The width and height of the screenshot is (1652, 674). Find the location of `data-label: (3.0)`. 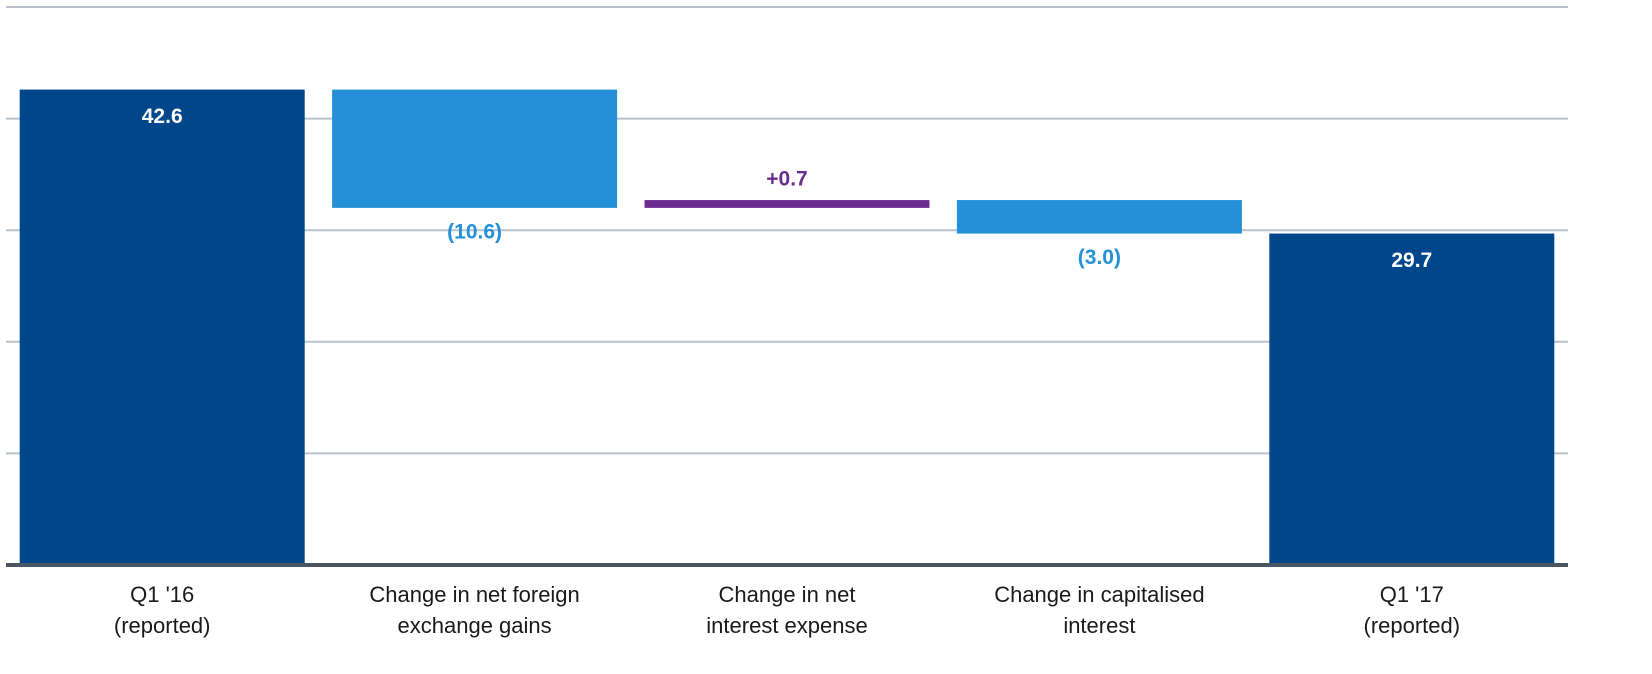

data-label: (3.0) is located at coordinates (1099, 257).